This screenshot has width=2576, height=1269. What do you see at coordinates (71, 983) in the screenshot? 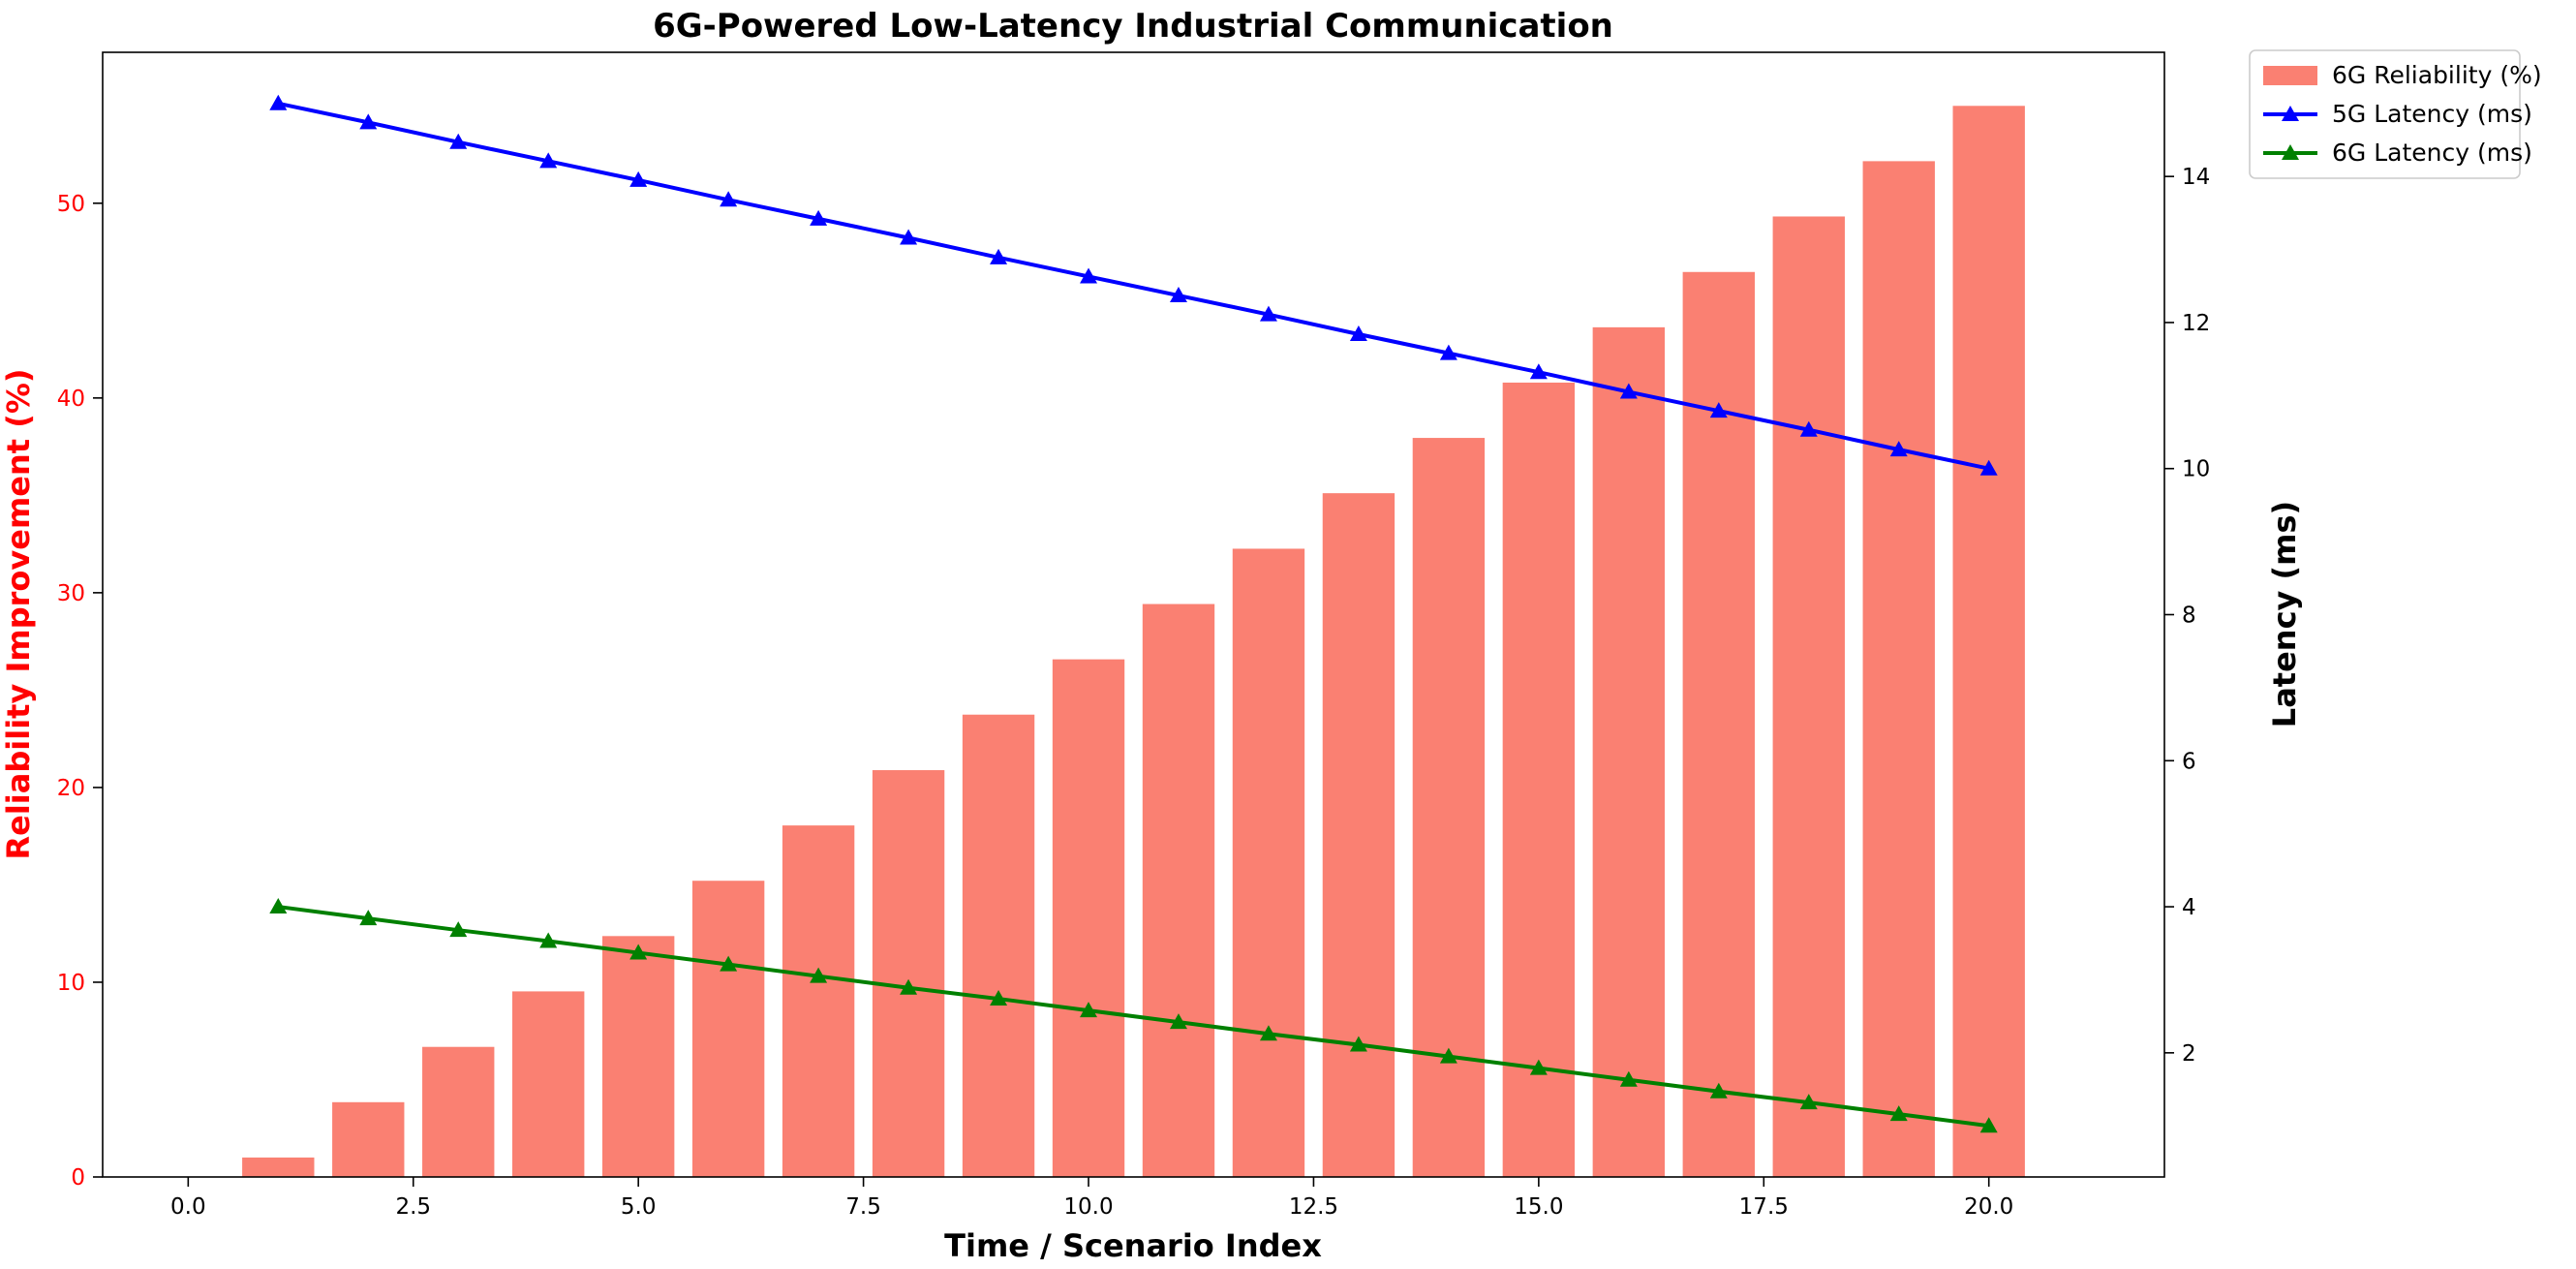
I see `y-left-tick-label: 10` at bounding box center [71, 983].